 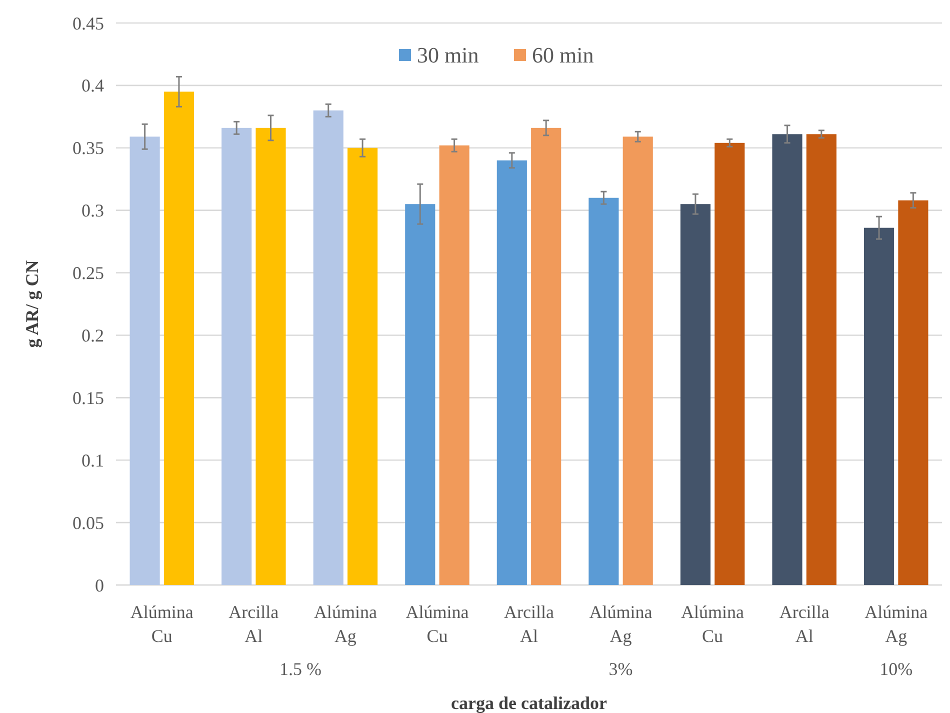 I want to click on y-tick-label: 0.45, so click(x=88, y=23).